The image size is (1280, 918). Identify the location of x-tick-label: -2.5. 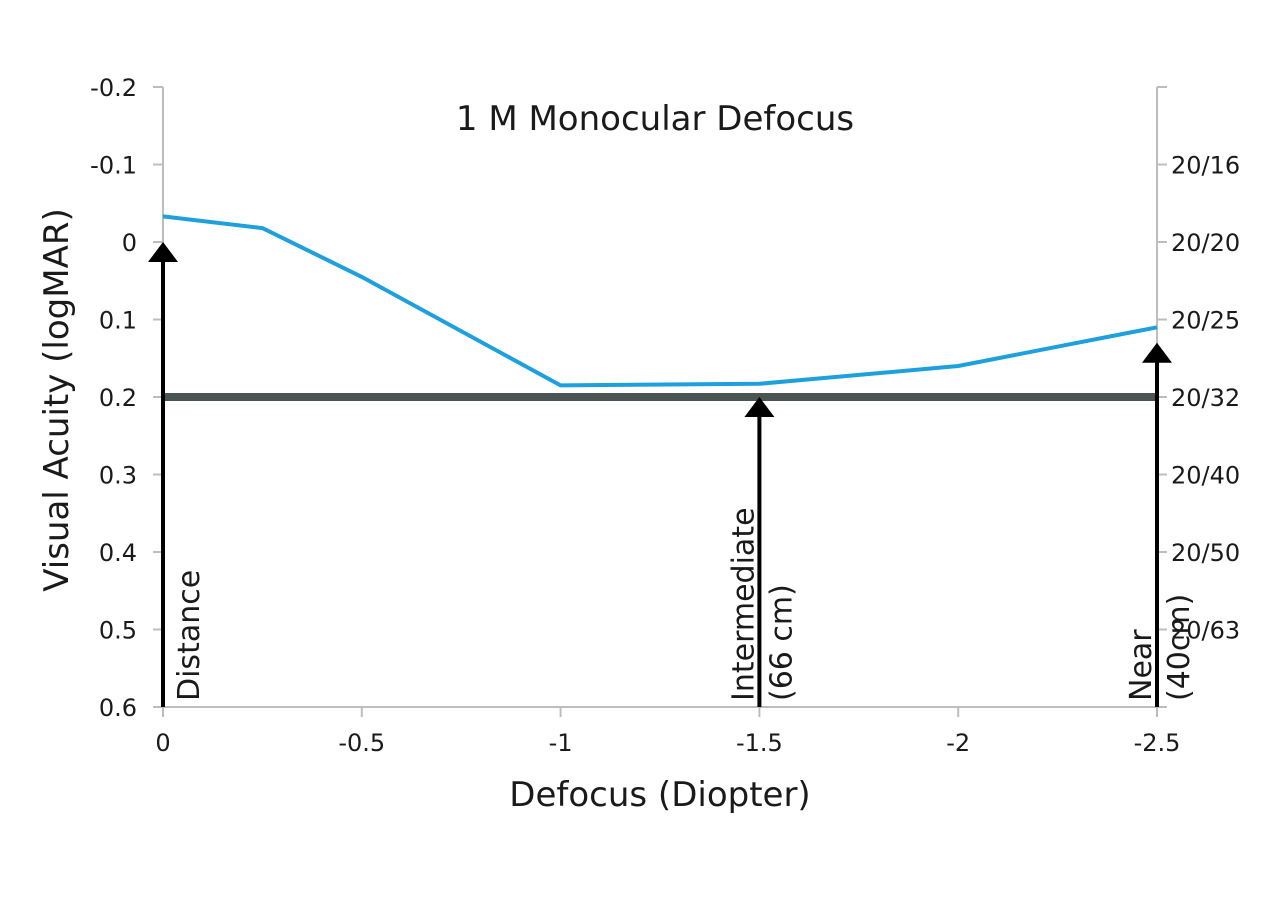
(1157, 743).